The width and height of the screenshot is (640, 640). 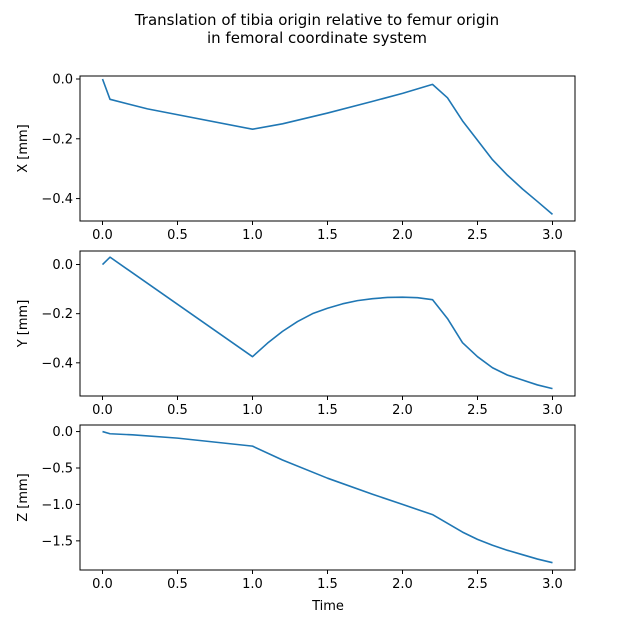 What do you see at coordinates (327, 606) in the screenshot?
I see `x-axis-label: Time` at bounding box center [327, 606].